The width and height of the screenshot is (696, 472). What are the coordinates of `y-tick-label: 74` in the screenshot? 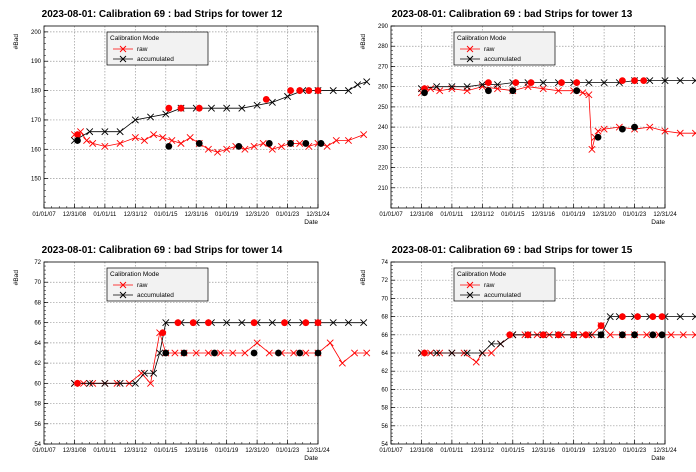 It's located at (384, 263).